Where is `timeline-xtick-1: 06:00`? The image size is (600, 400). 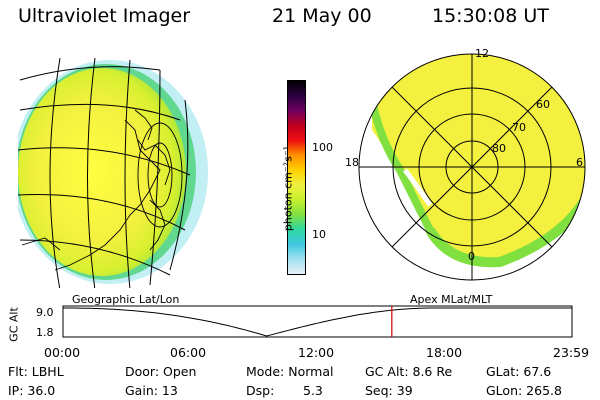 timeline-xtick-1: 06:00 is located at coordinates (188, 352).